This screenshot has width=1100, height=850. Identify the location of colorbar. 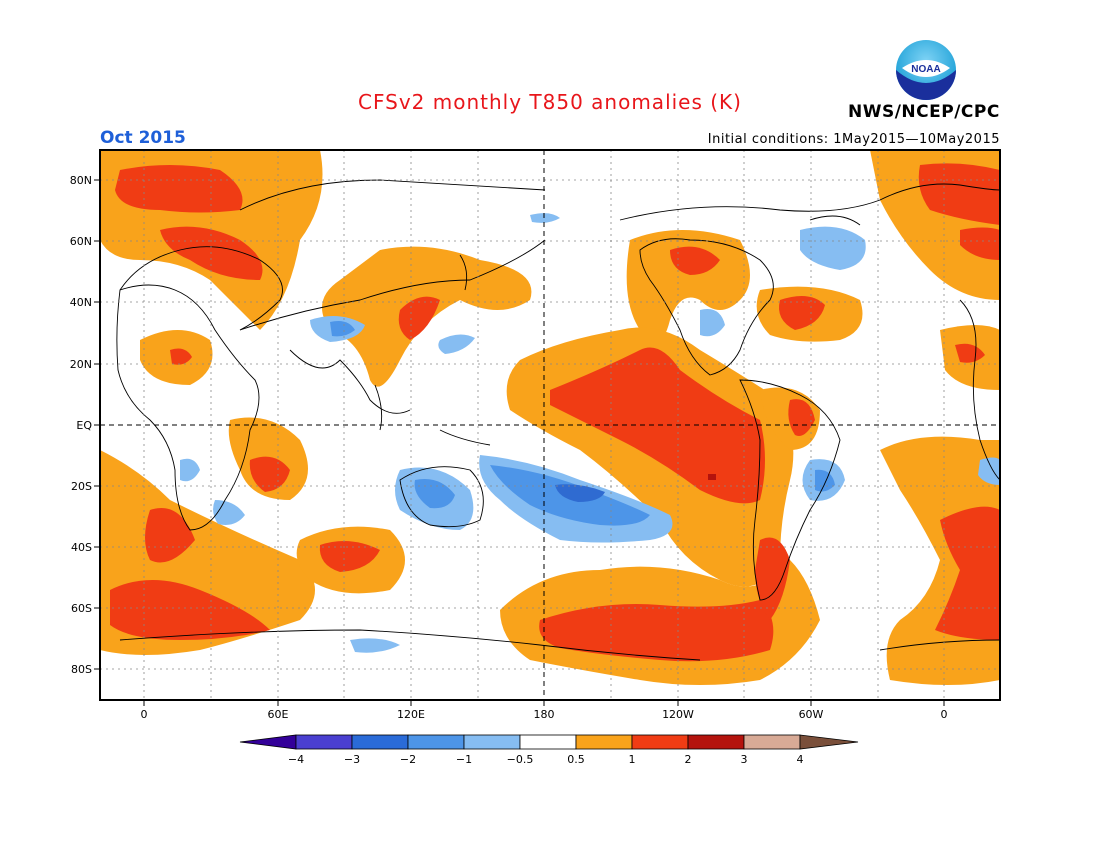
(549, 742).